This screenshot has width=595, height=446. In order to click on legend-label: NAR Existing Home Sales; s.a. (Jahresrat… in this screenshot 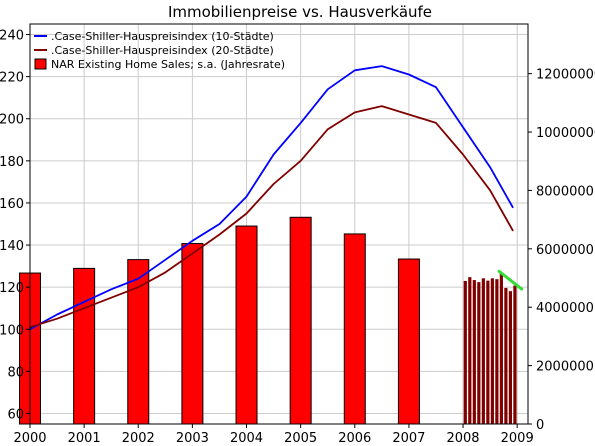, I will do `click(168, 64)`.